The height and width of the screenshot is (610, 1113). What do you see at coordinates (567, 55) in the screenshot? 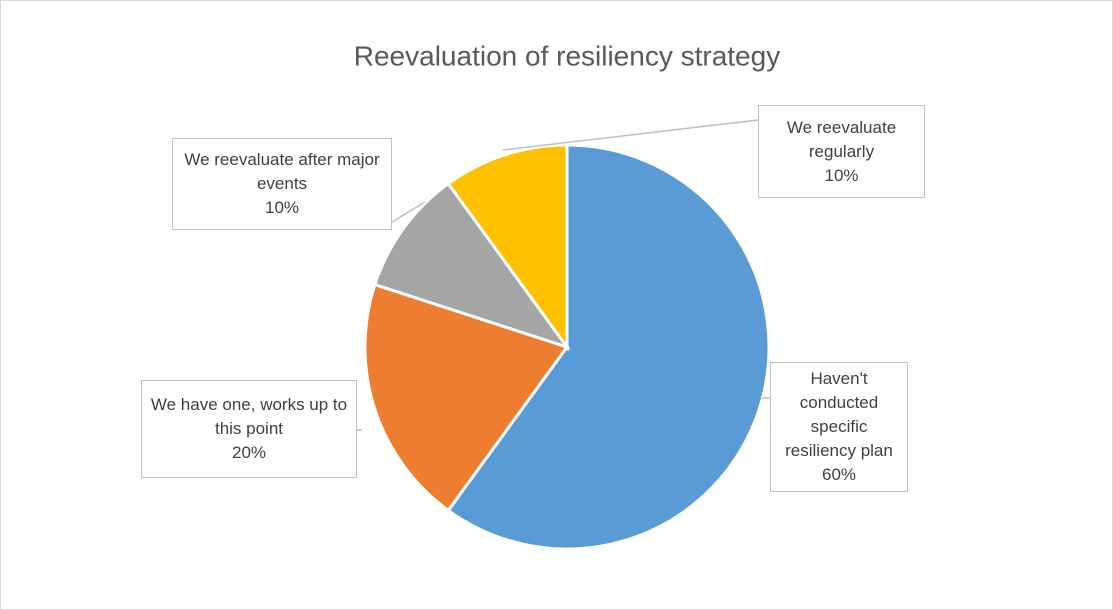
I see `chart-title: Reevaluation of resiliency strategy` at bounding box center [567, 55].